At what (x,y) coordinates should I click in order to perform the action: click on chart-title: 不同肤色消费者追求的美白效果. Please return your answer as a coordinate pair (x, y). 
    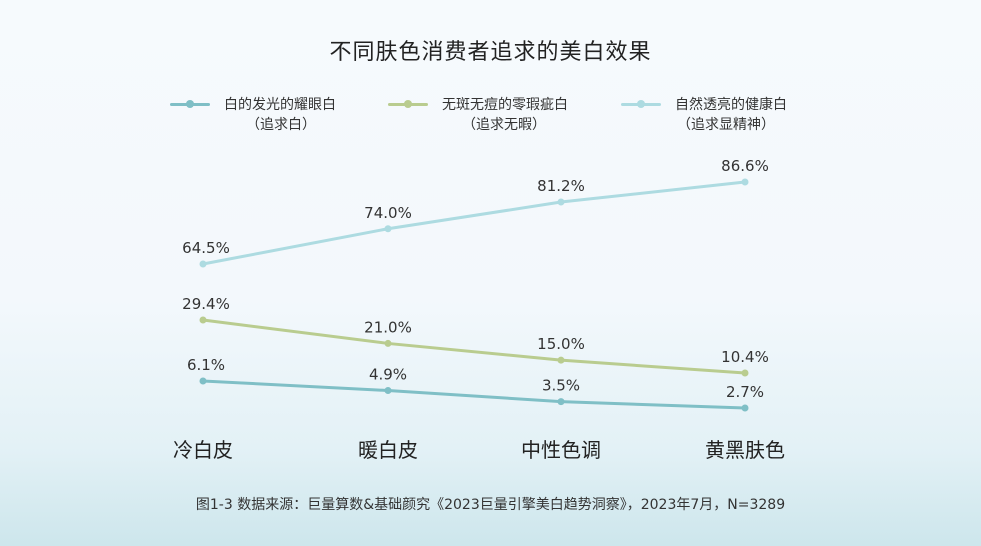
    Looking at the image, I should click on (490, 52).